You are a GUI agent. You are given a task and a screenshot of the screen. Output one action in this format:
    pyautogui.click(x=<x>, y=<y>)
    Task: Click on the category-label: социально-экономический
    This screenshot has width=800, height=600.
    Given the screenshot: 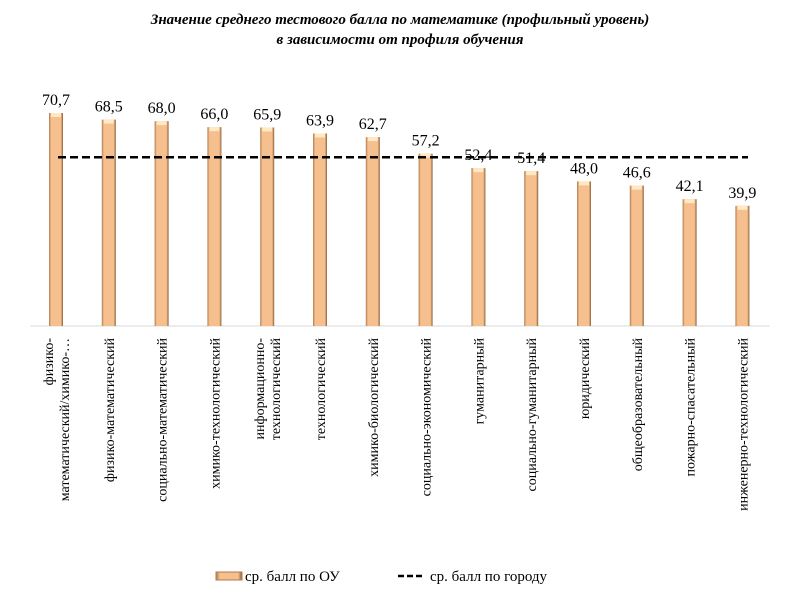 What is the action you would take?
    pyautogui.click(x=427, y=416)
    